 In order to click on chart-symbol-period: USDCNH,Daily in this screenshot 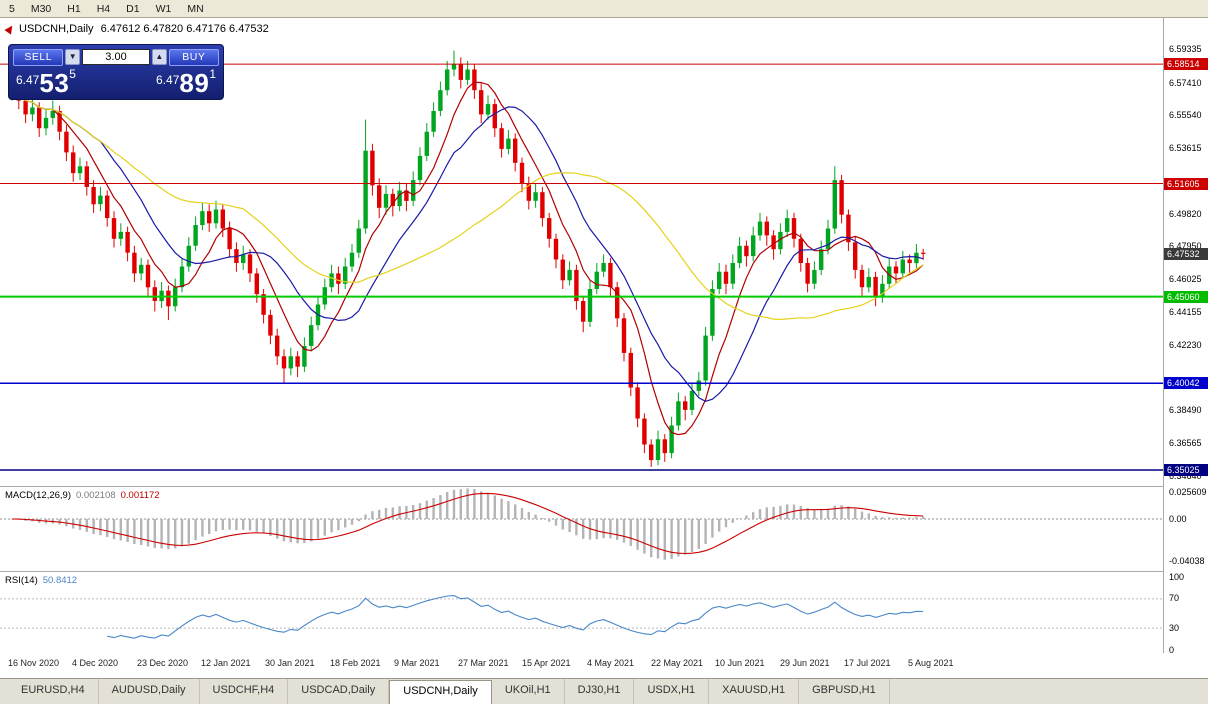, I will do `click(56, 29)`.